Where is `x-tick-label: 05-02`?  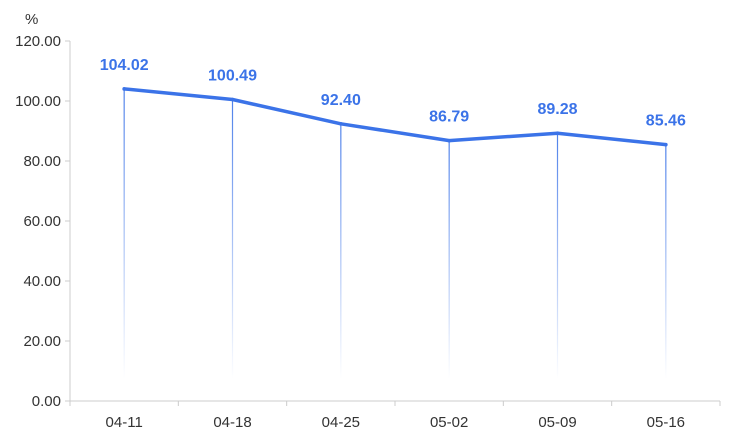
x-tick-label: 05-02 is located at coordinates (449, 422).